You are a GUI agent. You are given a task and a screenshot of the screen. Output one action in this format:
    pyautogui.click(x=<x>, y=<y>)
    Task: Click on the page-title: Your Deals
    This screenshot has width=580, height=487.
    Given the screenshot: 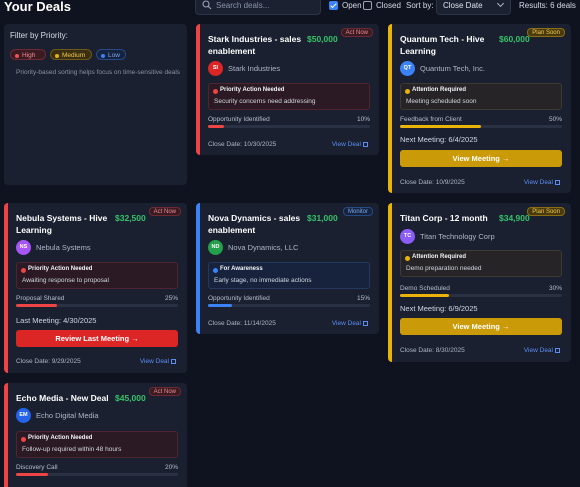 What is the action you would take?
    pyautogui.click(x=37, y=7)
    